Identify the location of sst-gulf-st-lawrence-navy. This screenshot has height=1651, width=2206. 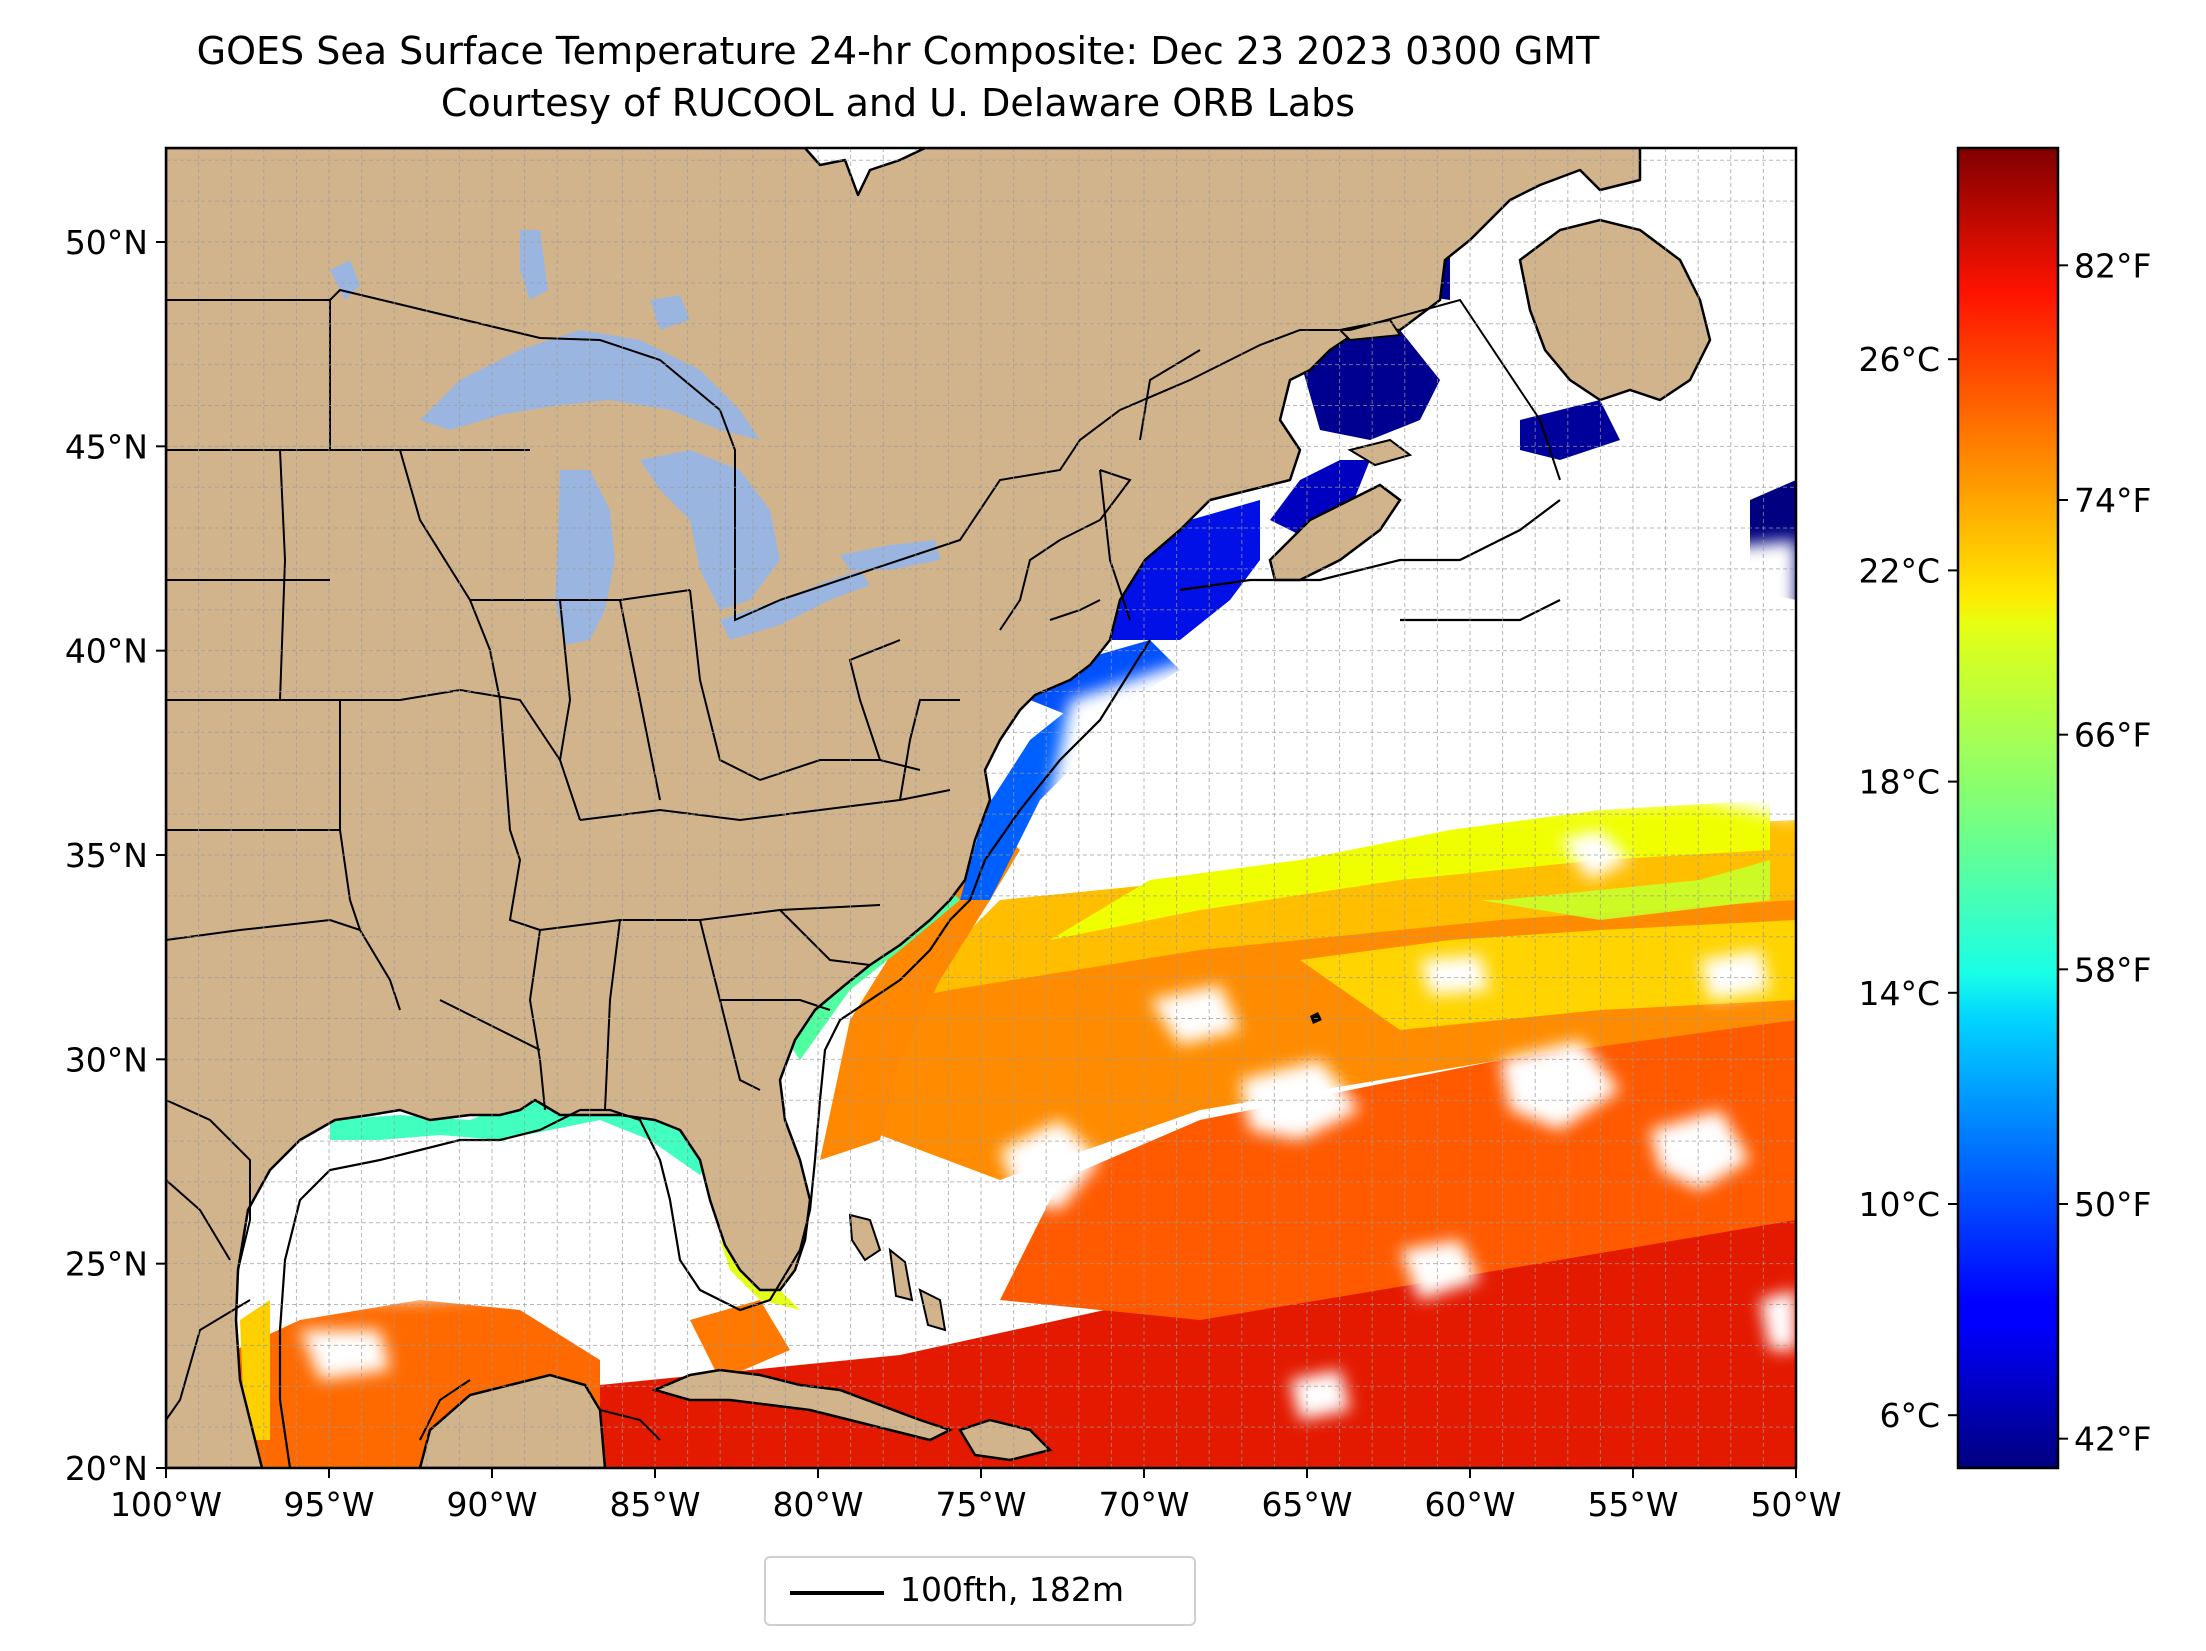
(1370, 385).